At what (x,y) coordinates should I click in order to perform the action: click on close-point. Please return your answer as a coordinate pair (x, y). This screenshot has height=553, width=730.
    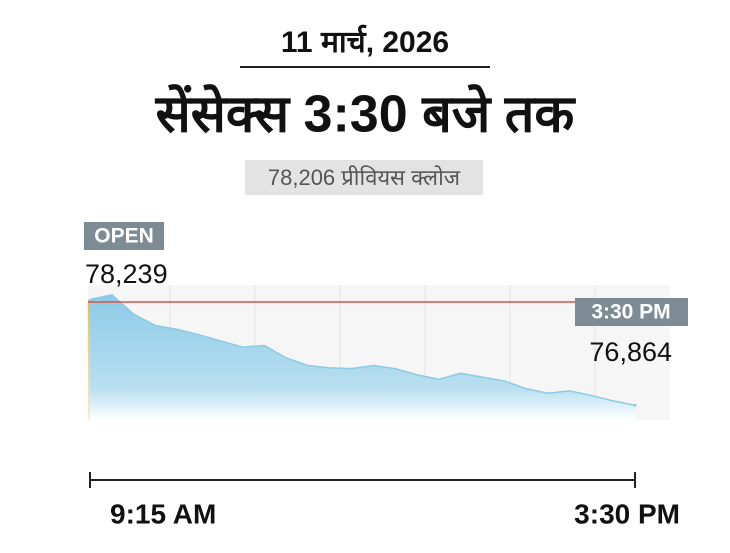
    Looking at the image, I should click on (635, 405).